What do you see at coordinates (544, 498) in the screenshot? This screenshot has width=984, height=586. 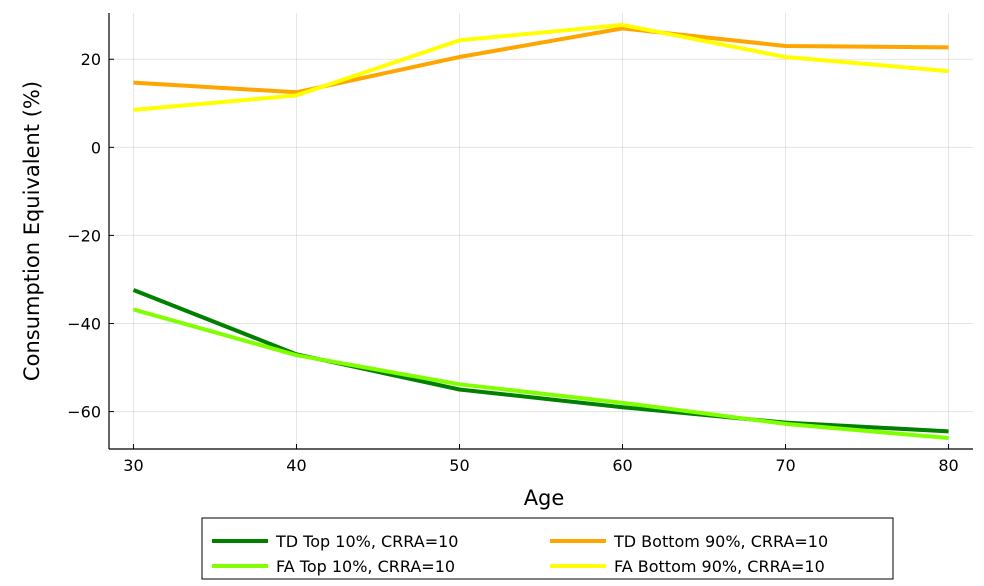 I see `x-axis-title: Age` at bounding box center [544, 498].